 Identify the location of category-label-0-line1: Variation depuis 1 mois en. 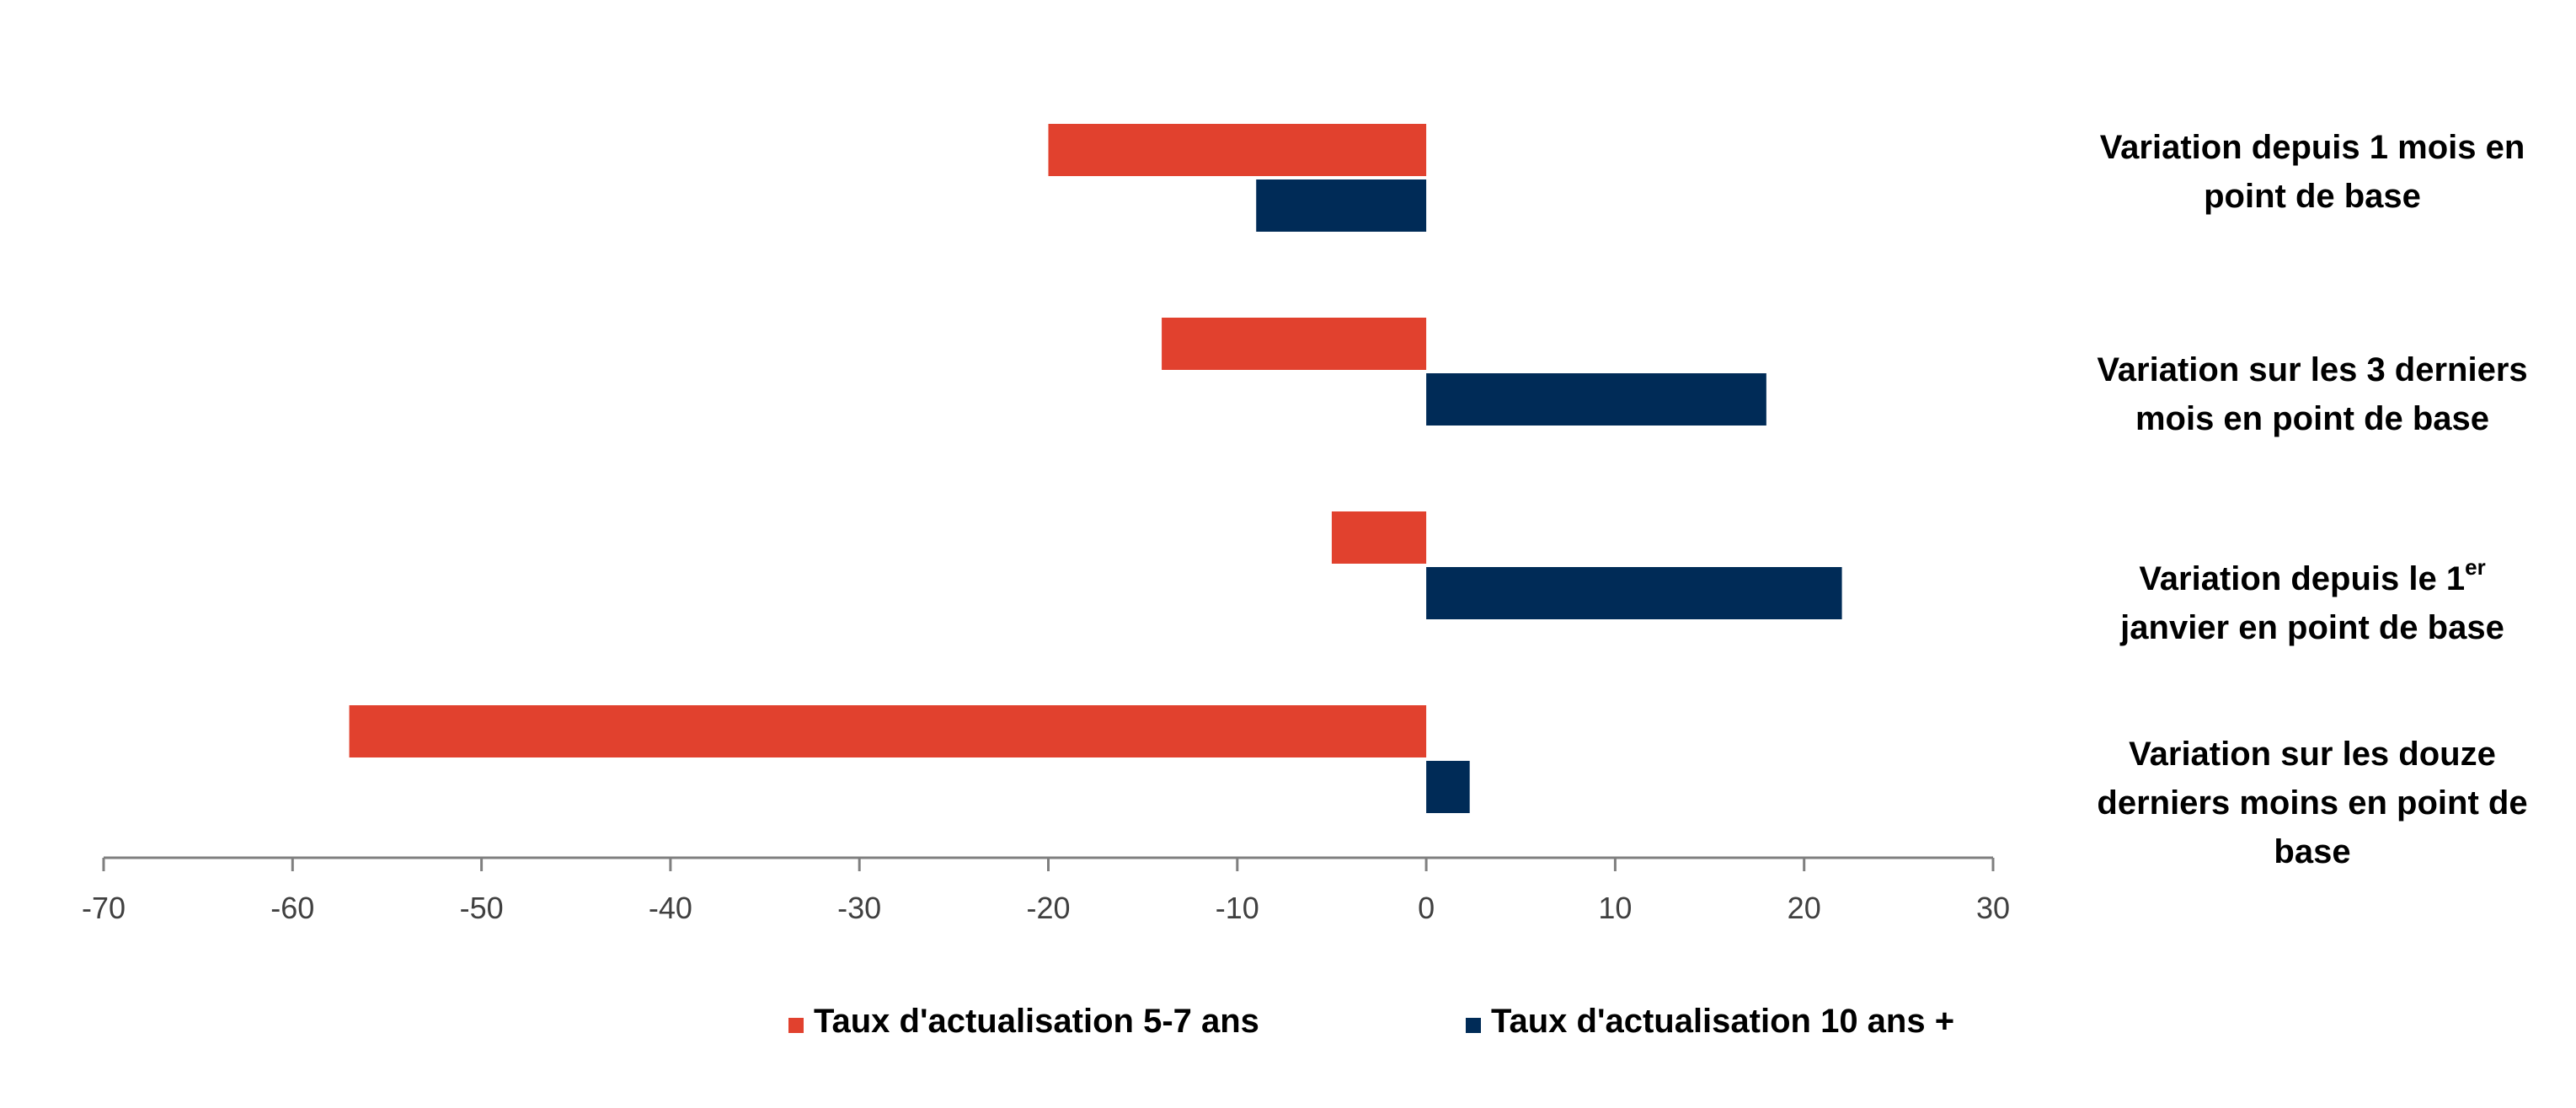
(2312, 147).